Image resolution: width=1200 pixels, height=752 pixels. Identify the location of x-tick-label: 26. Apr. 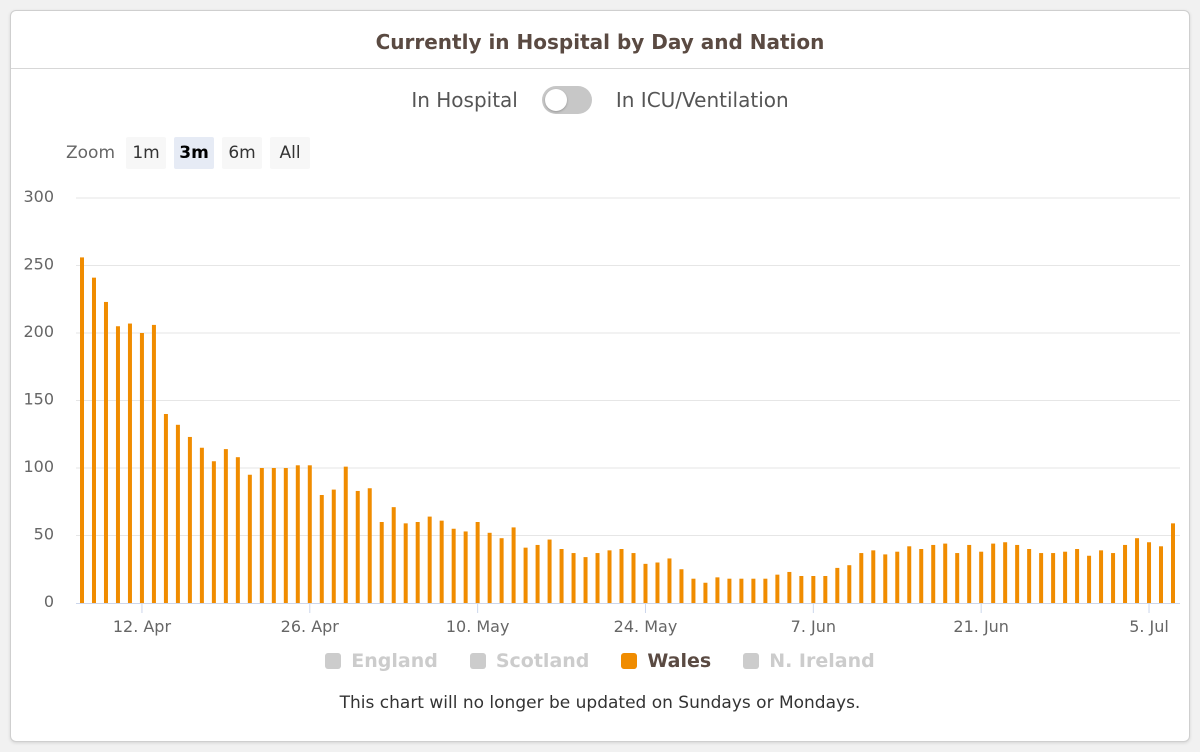
(310, 626).